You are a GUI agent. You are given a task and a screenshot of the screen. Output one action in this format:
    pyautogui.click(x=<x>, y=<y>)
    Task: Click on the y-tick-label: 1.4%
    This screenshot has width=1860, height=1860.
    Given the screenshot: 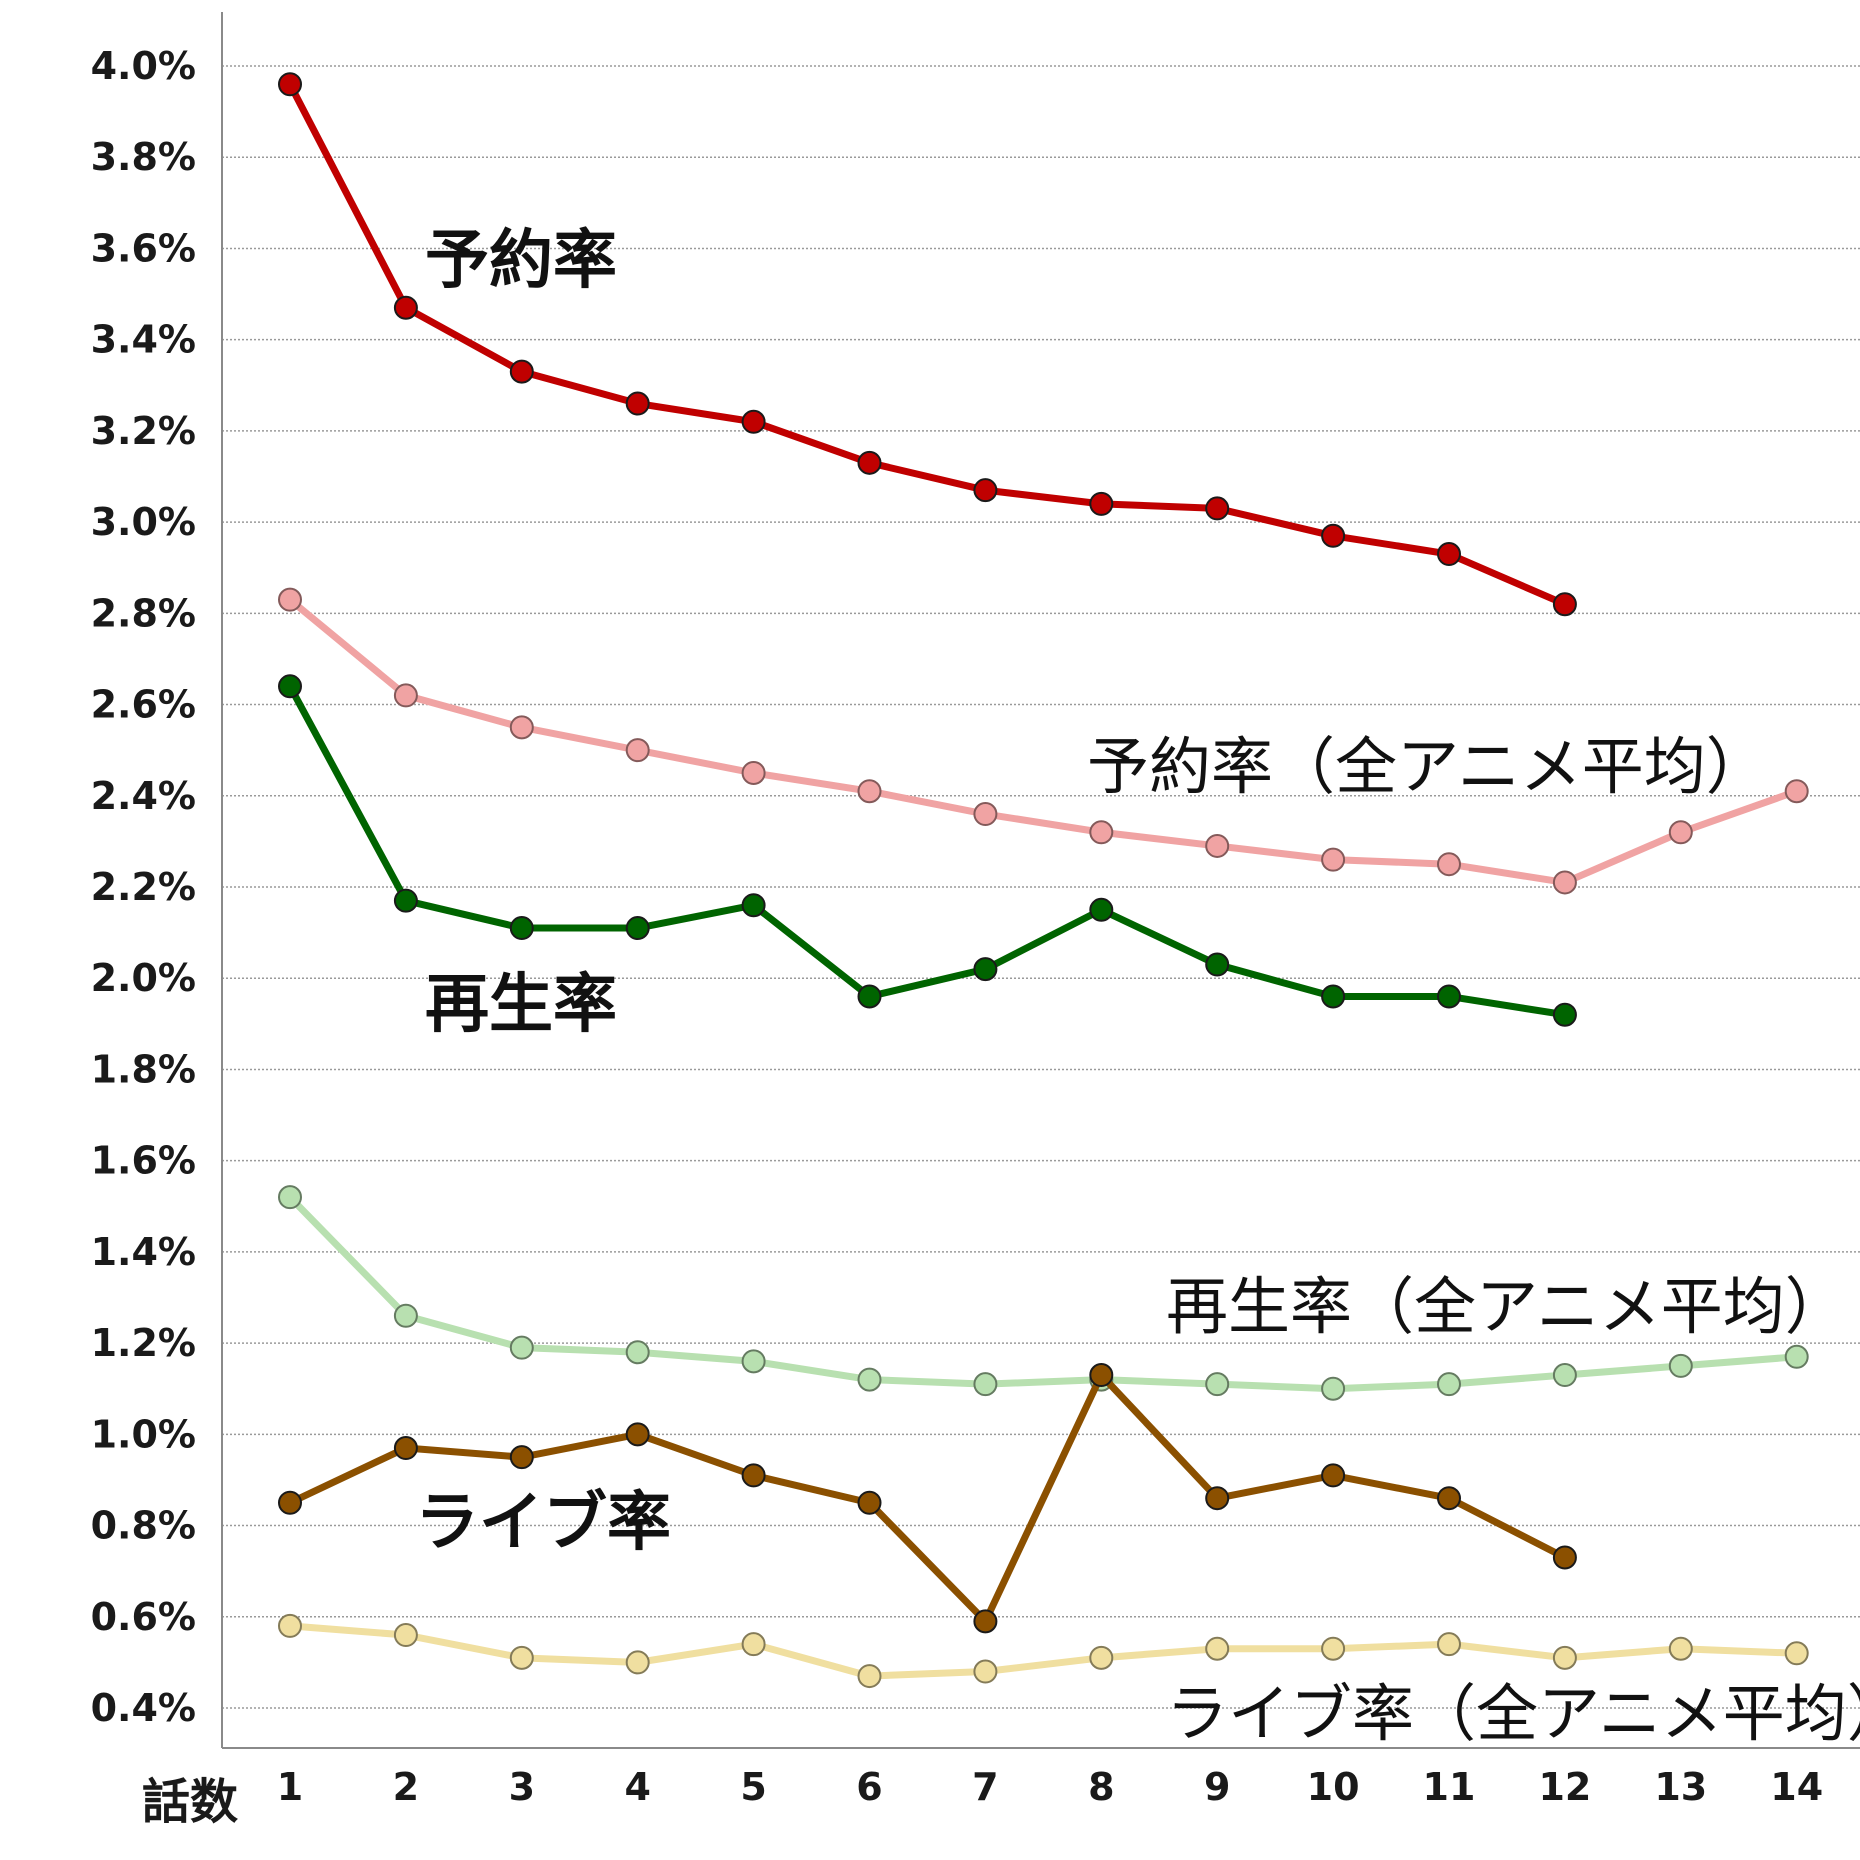 What is the action you would take?
    pyautogui.click(x=143, y=1252)
    